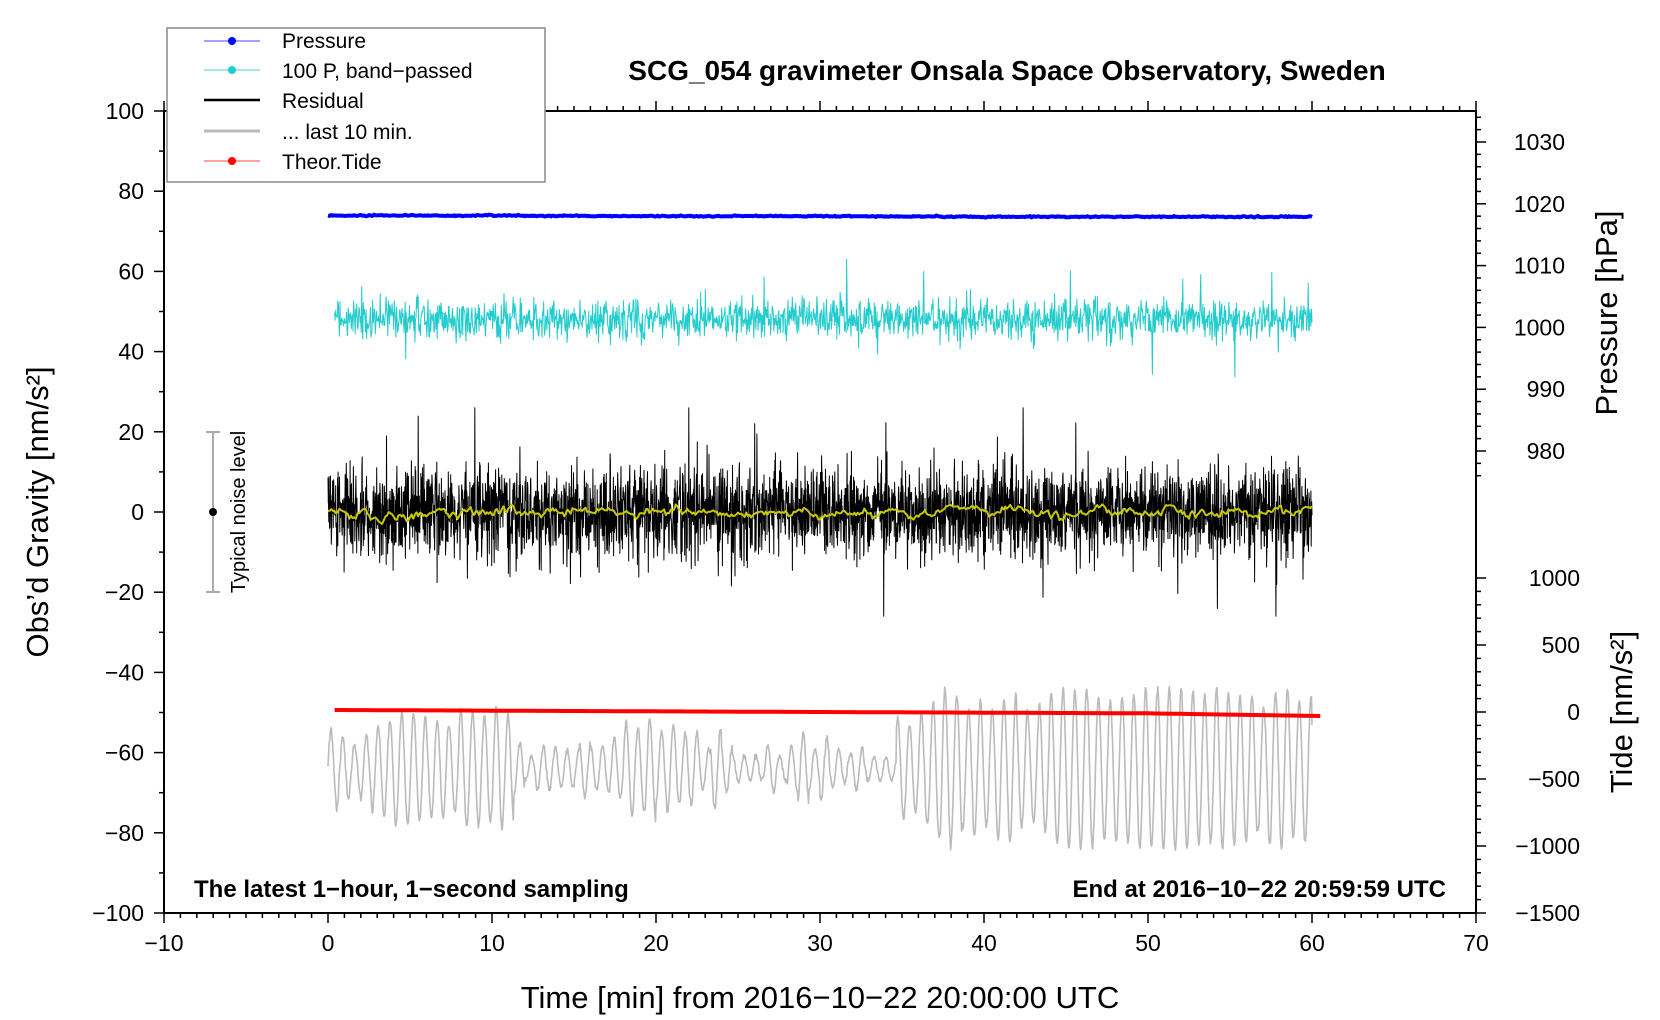 The image size is (1660, 1020). I want to click on end-time-note: End at 2016−10−22 20:59:59 UTC, so click(1259, 889).